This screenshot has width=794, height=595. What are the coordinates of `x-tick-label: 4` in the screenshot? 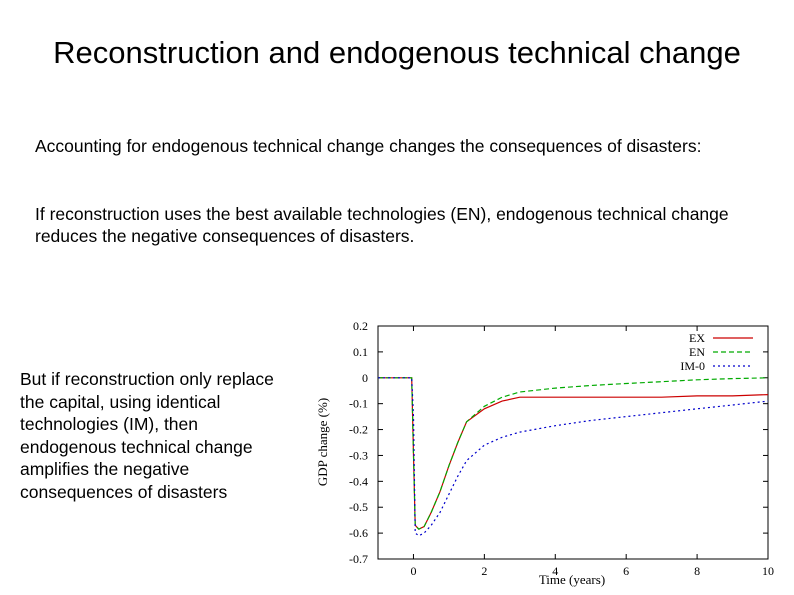 It's located at (555, 571).